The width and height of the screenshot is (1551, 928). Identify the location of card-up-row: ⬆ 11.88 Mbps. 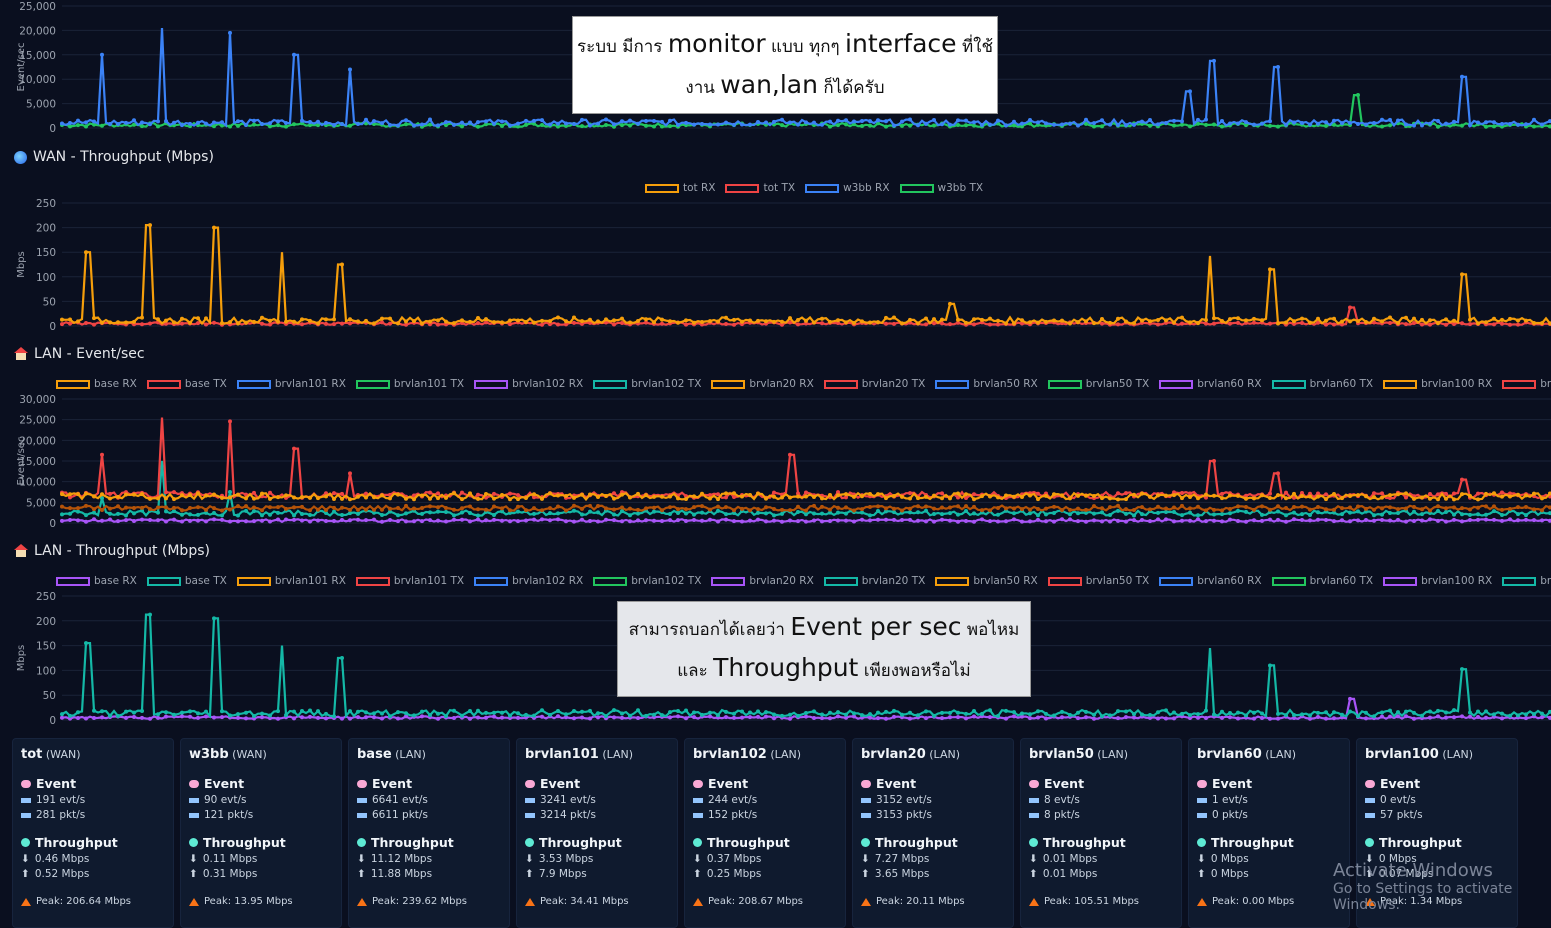
(429, 874).